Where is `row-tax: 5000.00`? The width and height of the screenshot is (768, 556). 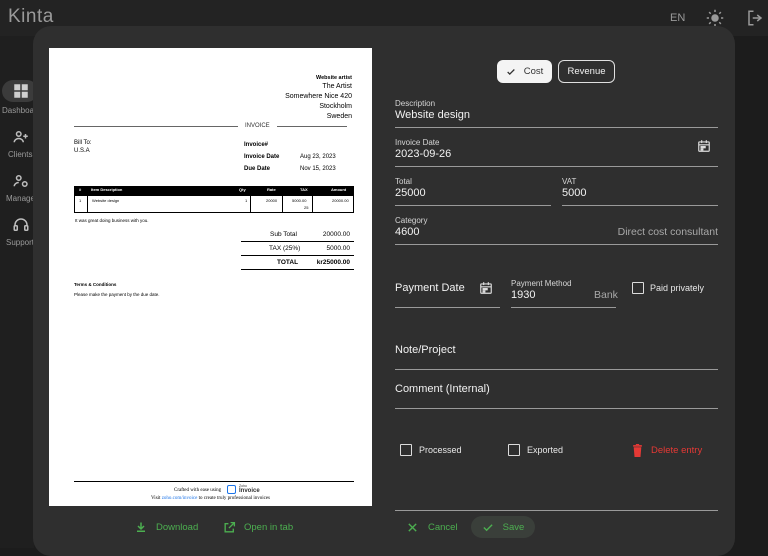
row-tax: 5000.00 is located at coordinates (299, 200).